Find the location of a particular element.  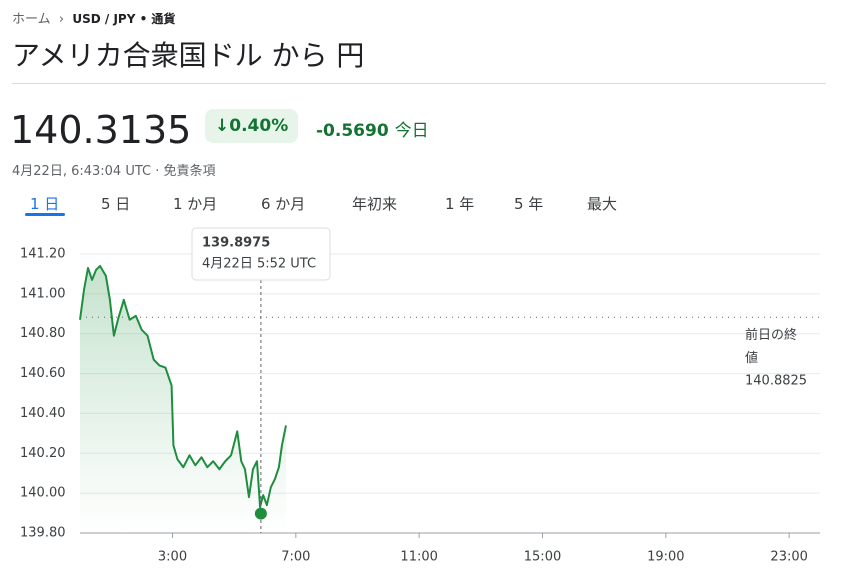

y-tick-label: 140.00 is located at coordinates (43, 493).